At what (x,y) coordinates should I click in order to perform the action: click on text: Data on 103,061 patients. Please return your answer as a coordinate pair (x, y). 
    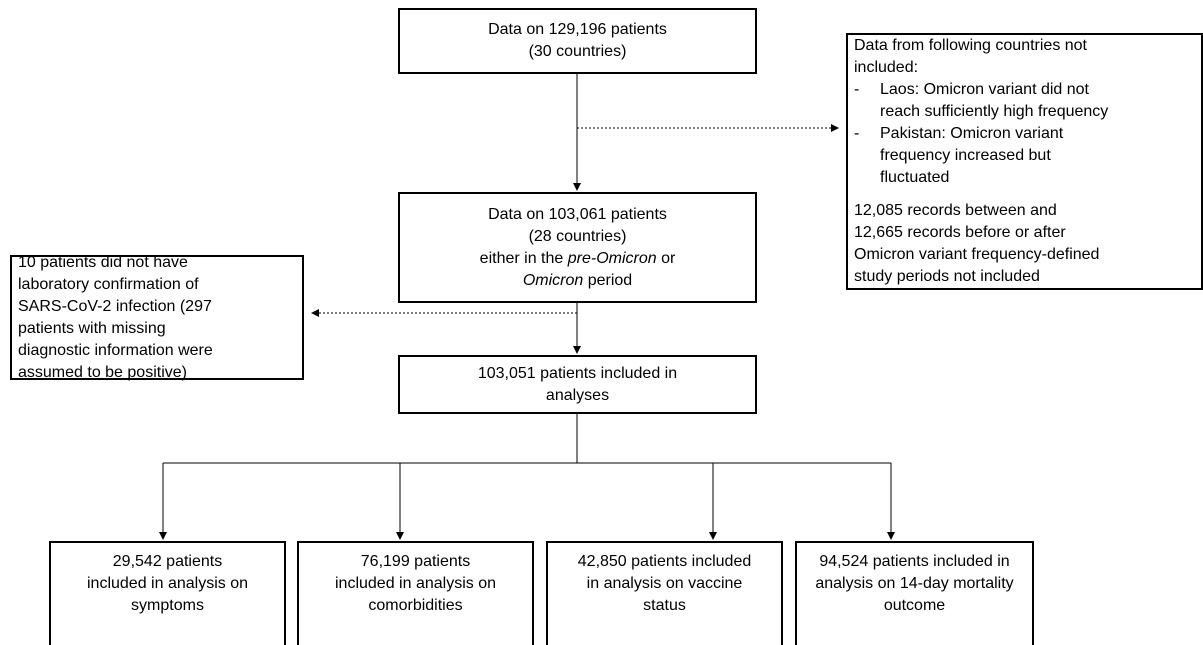
    Looking at the image, I should click on (577, 214).